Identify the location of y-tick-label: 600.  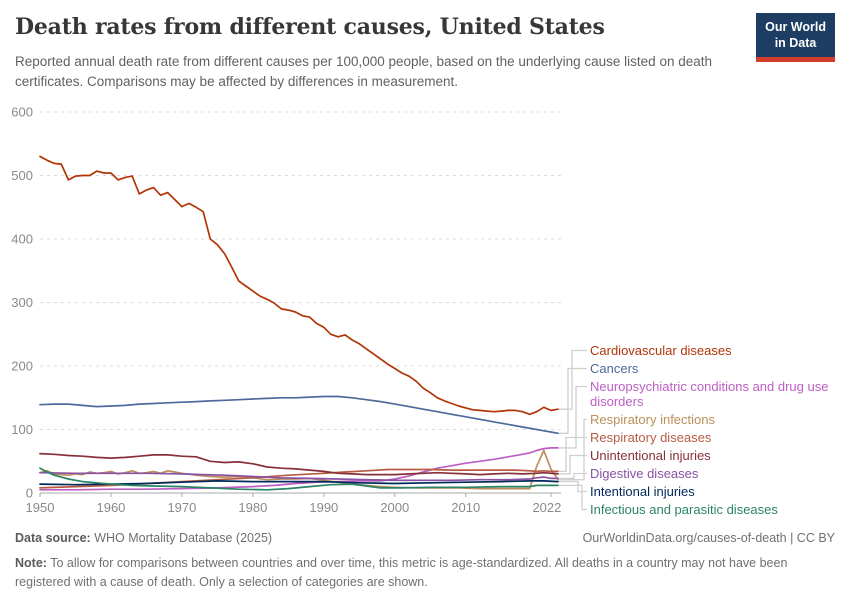
(22, 112).